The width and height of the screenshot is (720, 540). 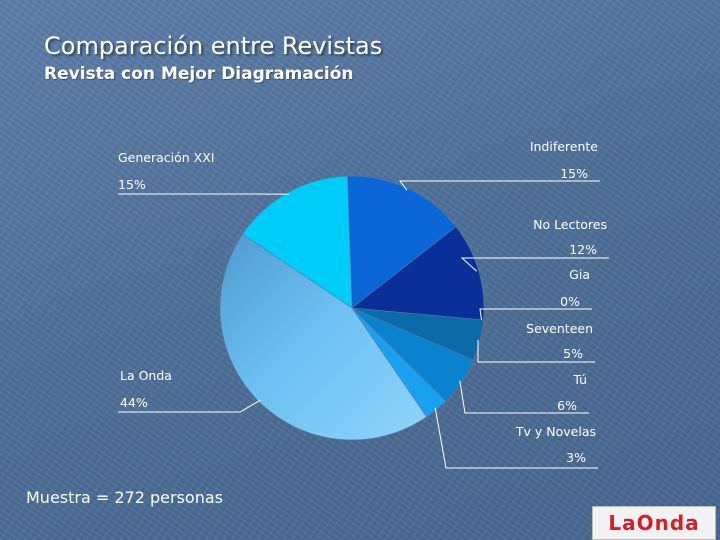 What do you see at coordinates (555, 431) in the screenshot?
I see `slice-label-tv-y-novelas: Tv y Novelas` at bounding box center [555, 431].